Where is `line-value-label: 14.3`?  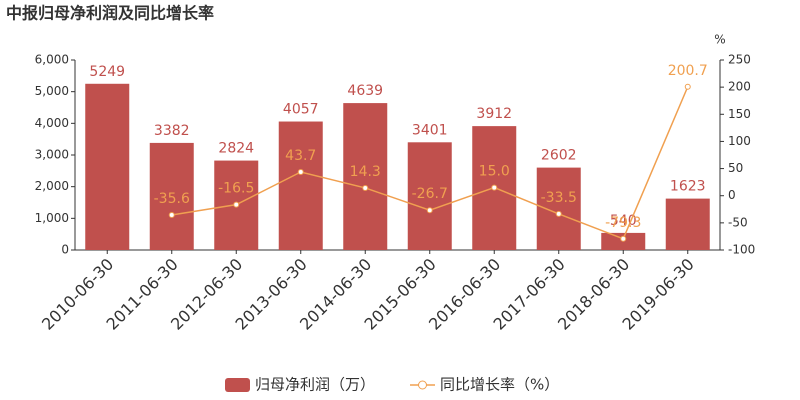
line-value-label: 14.3 is located at coordinates (365, 172).